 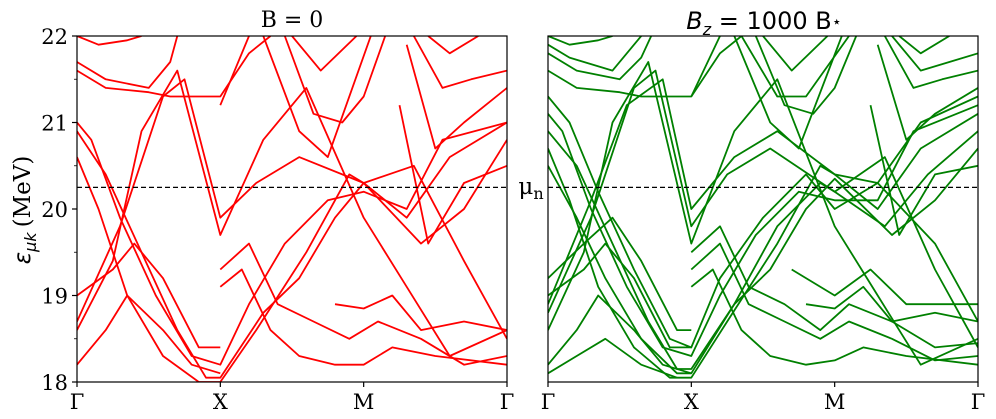 What do you see at coordinates (763, 23) in the screenshot?
I see `panel-title-bz: Bz = 1000 B⋆` at bounding box center [763, 23].